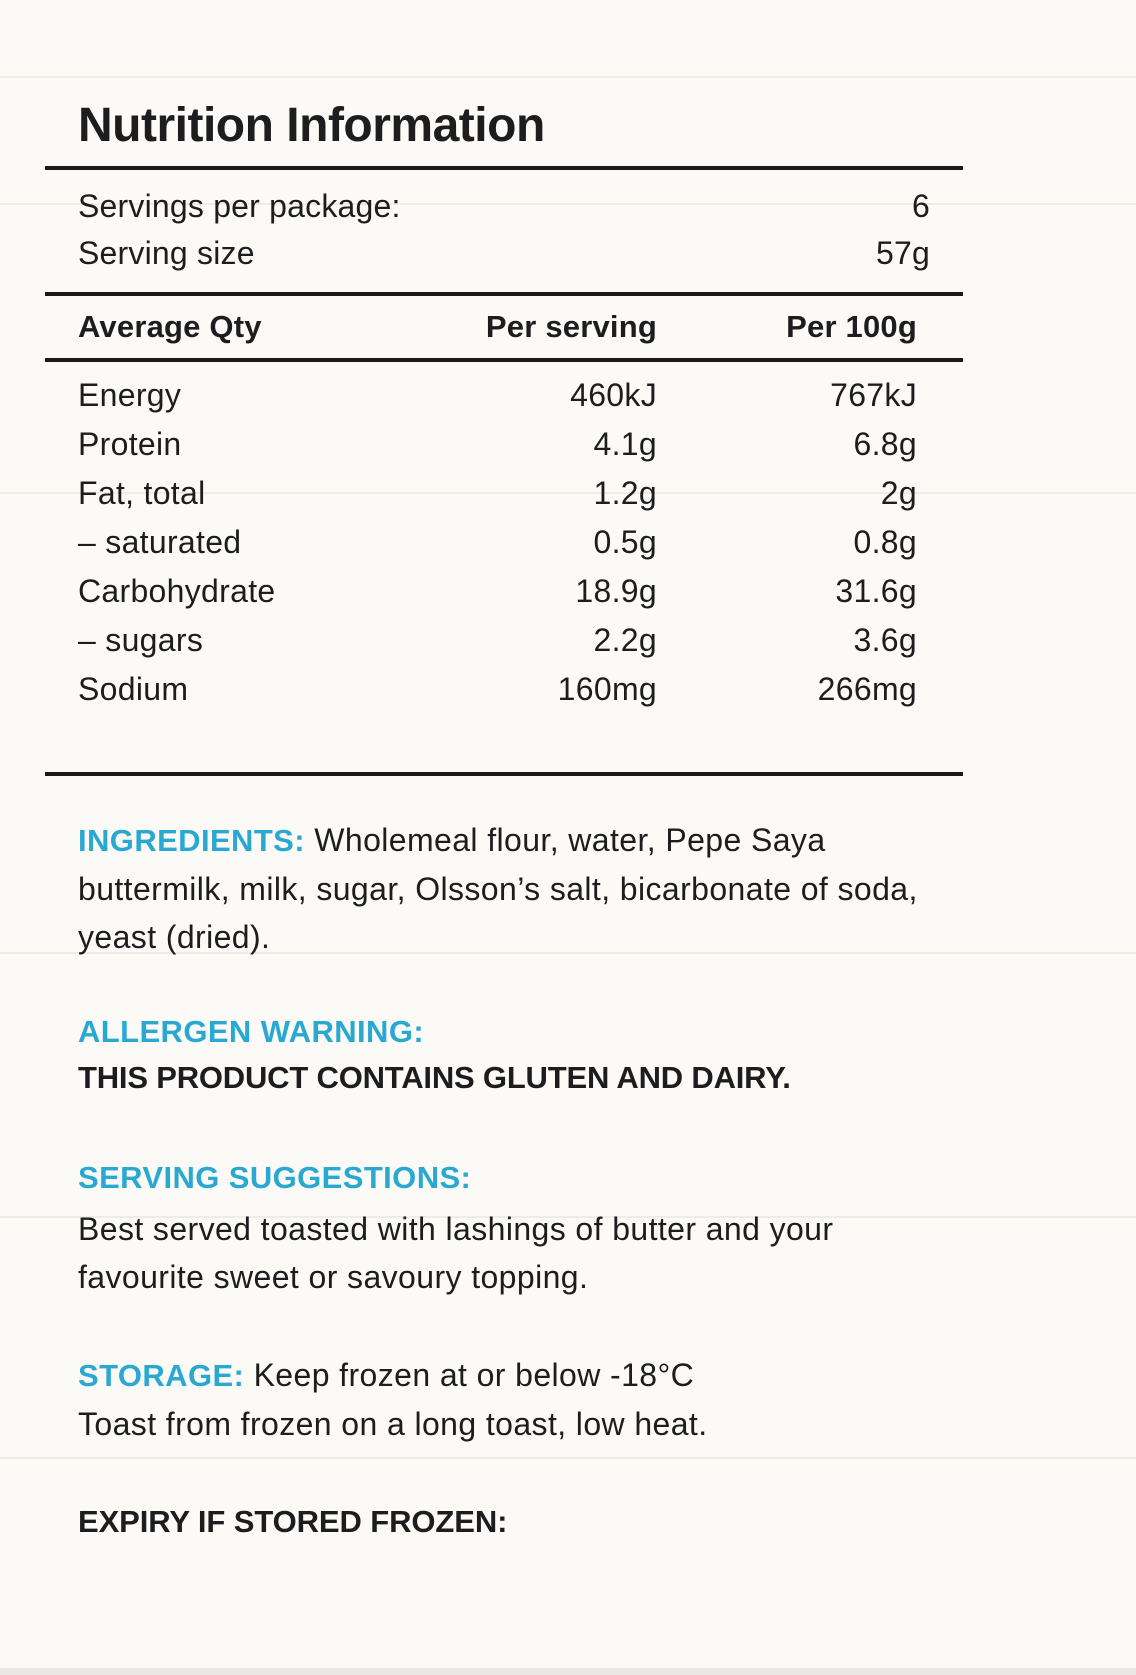 This screenshot has width=1136, height=1675. I want to click on storage-heading: STORAGE:, so click(161, 1375).